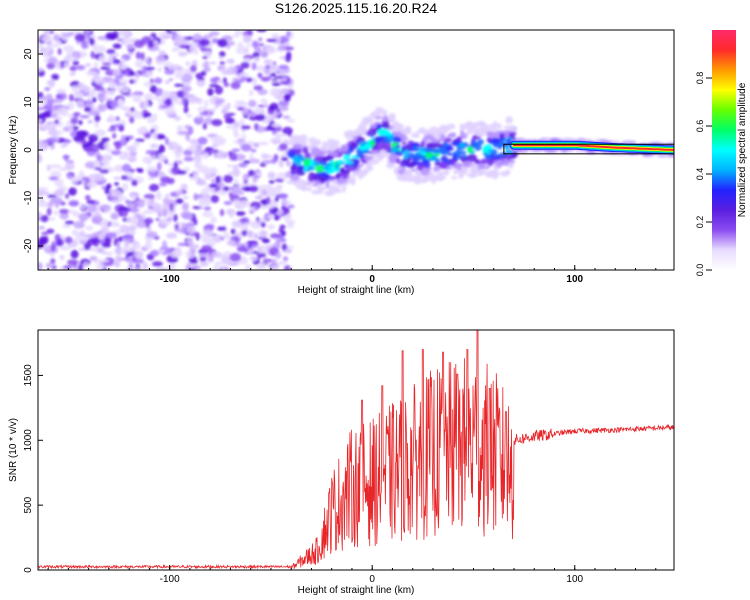 Image resolution: width=750 pixels, height=600 pixels. What do you see at coordinates (593, 147) in the screenshot?
I see `tone-band` at bounding box center [593, 147].